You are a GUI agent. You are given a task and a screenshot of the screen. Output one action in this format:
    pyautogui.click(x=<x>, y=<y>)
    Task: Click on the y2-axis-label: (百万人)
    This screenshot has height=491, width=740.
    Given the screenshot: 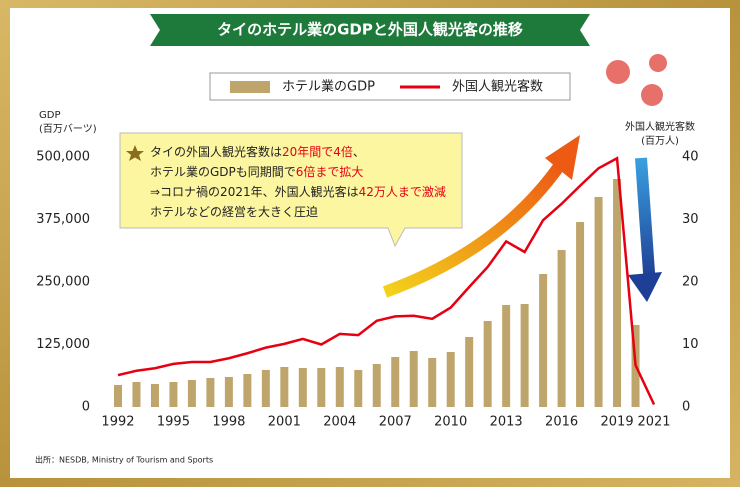 What is the action you would take?
    pyautogui.click(x=660, y=141)
    